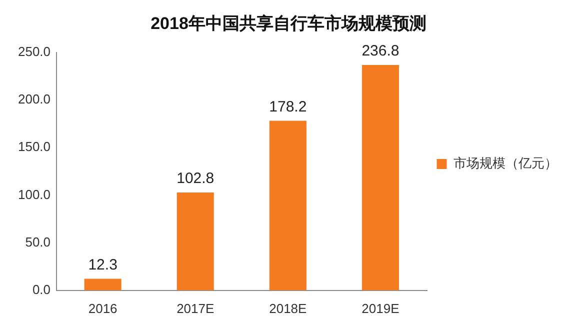 The width and height of the screenshot is (581, 332). I want to click on chart-title: 2018年中国共享自行车市场规模预测, so click(288, 23).